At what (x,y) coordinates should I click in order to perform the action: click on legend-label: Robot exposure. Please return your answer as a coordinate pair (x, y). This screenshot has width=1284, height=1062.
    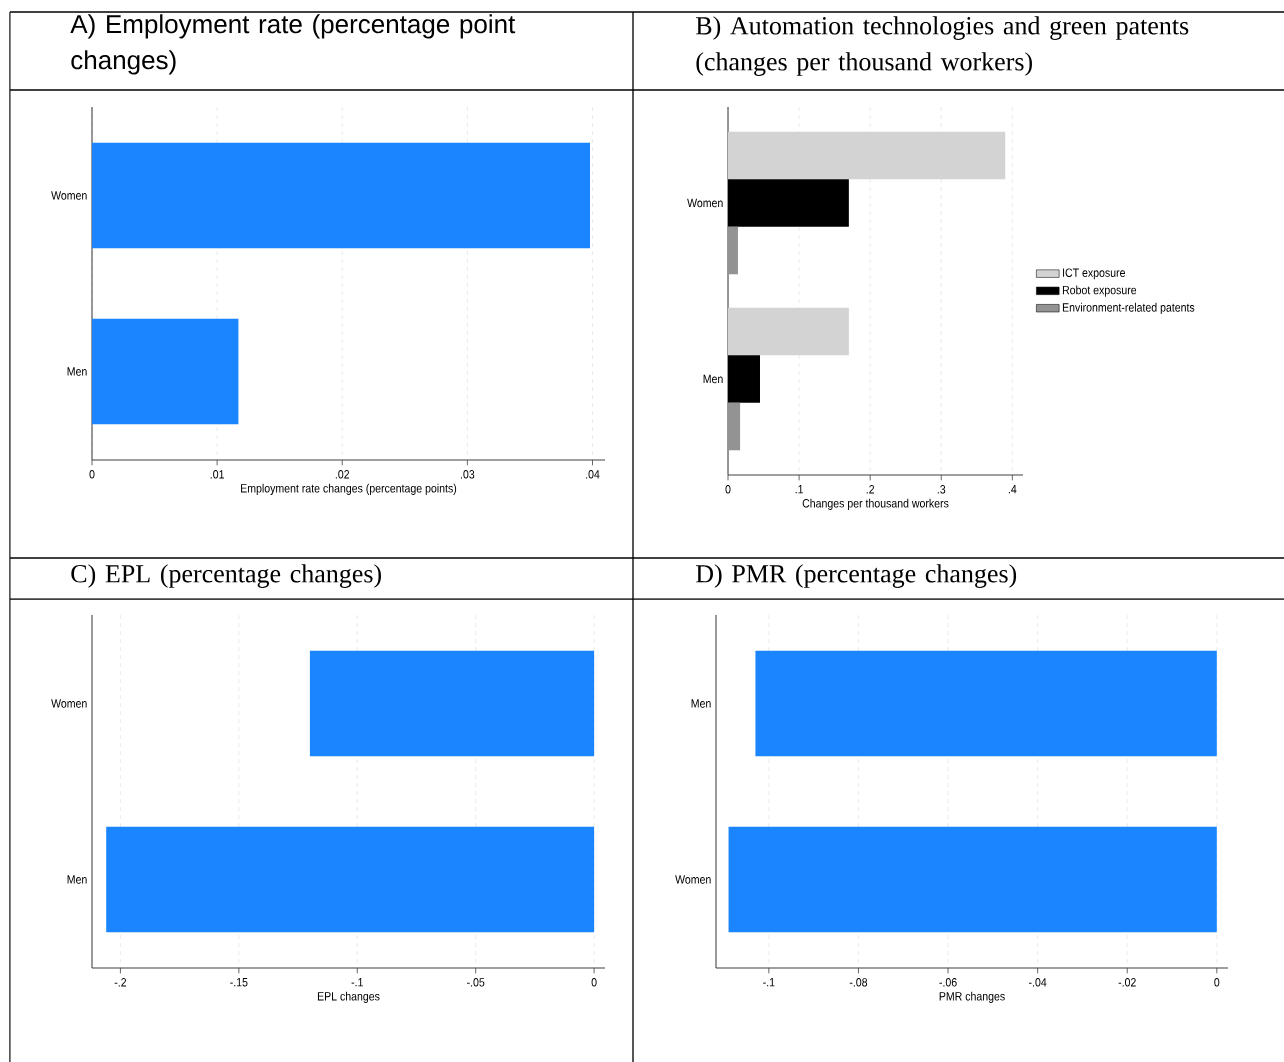
    Looking at the image, I should click on (1099, 291).